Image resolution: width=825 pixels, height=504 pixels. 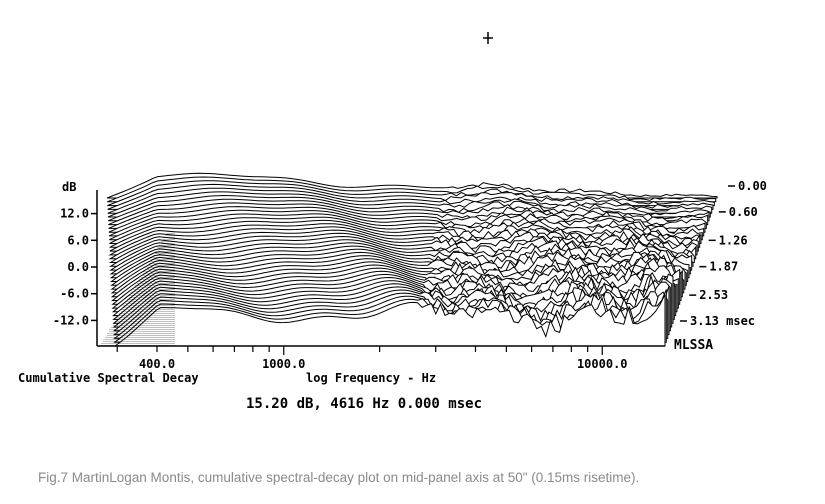 I want to click on x-label-left: Cumulative Spectral Decay, so click(x=108, y=378).